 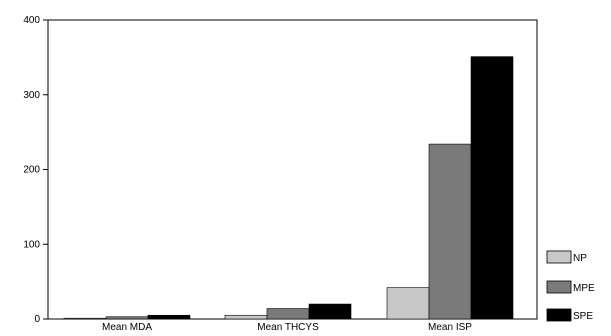 What do you see at coordinates (31, 244) in the screenshot?
I see `y-tick-label: 100` at bounding box center [31, 244].